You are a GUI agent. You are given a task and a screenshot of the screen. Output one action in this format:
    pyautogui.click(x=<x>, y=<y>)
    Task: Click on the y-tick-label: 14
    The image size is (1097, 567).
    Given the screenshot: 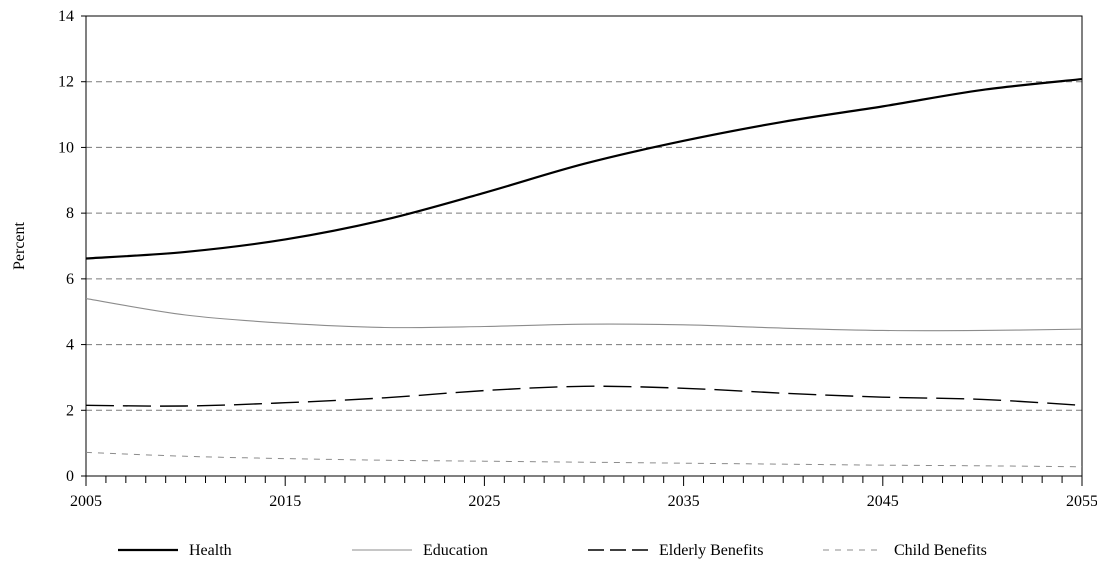 What is the action you would take?
    pyautogui.click(x=66, y=16)
    